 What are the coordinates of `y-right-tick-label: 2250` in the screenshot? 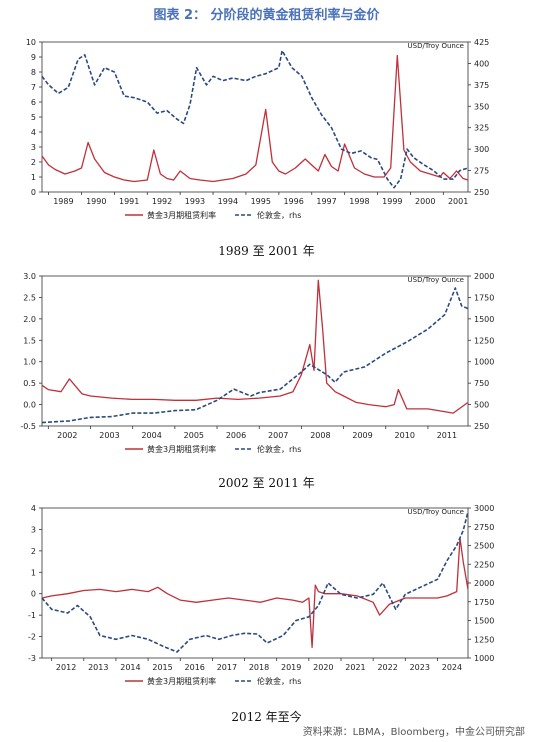 It's located at (484, 564).